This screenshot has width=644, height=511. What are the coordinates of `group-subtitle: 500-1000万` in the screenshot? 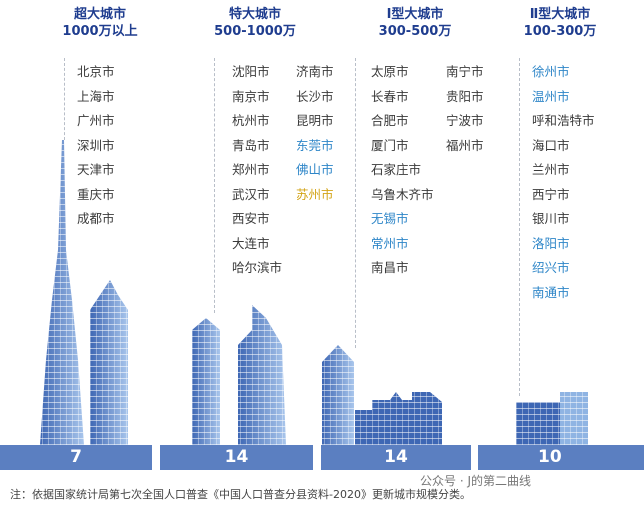 It's located at (255, 31).